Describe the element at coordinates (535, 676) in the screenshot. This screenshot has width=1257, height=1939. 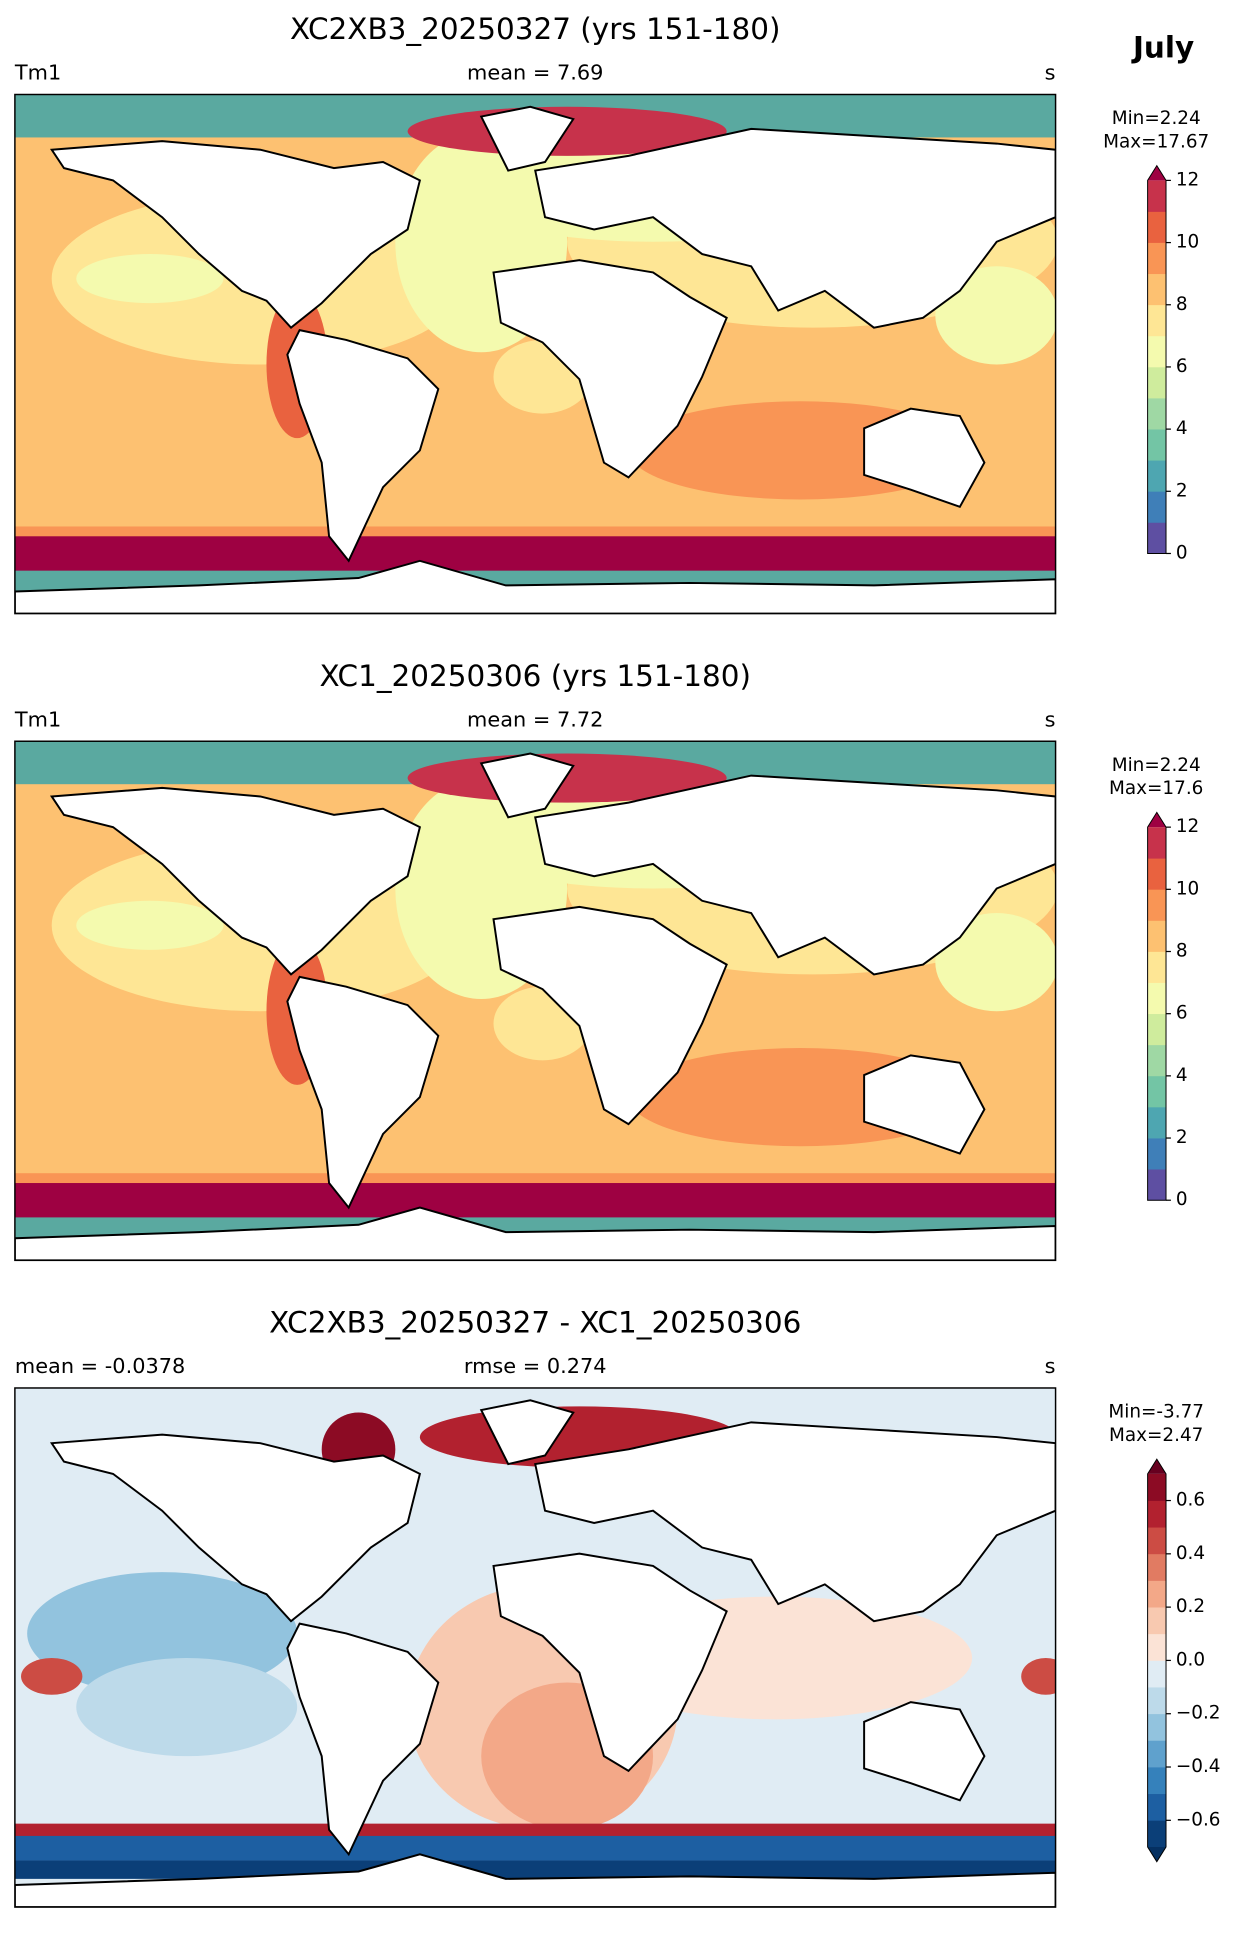
I see `panel-title: XC1_20250306 (yrs 151-180)` at that location.